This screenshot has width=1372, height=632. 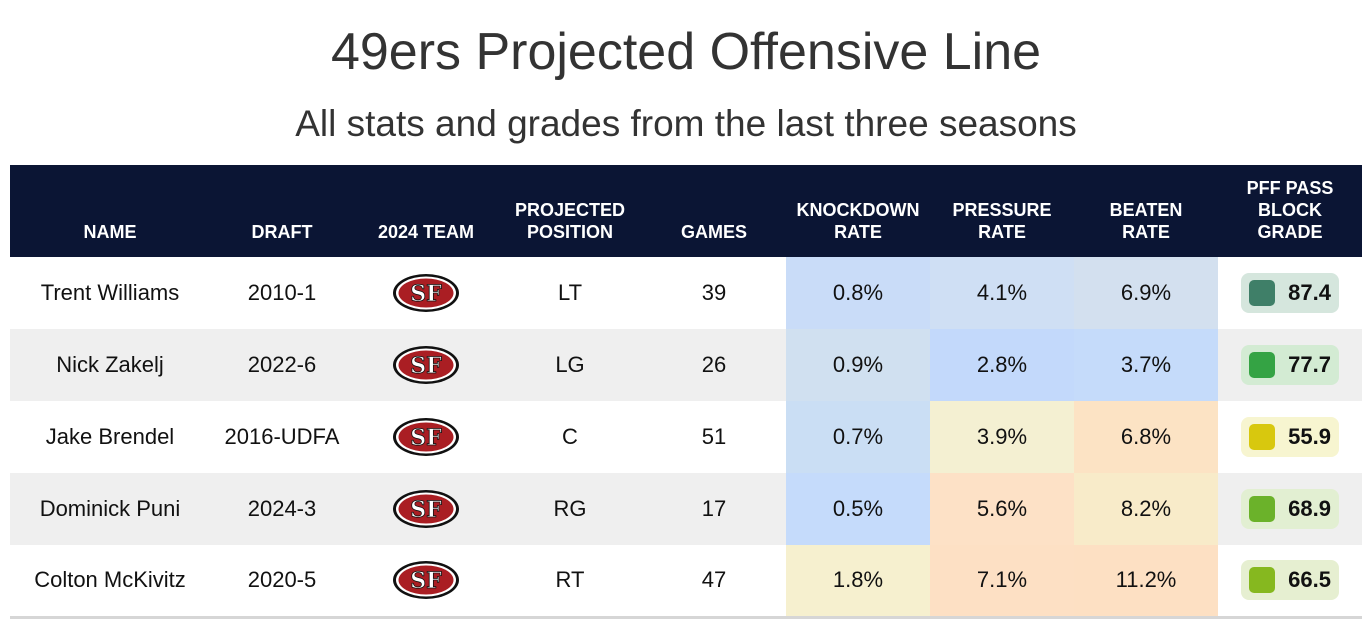 I want to click on draft-cell: 2024-3, so click(x=282, y=508).